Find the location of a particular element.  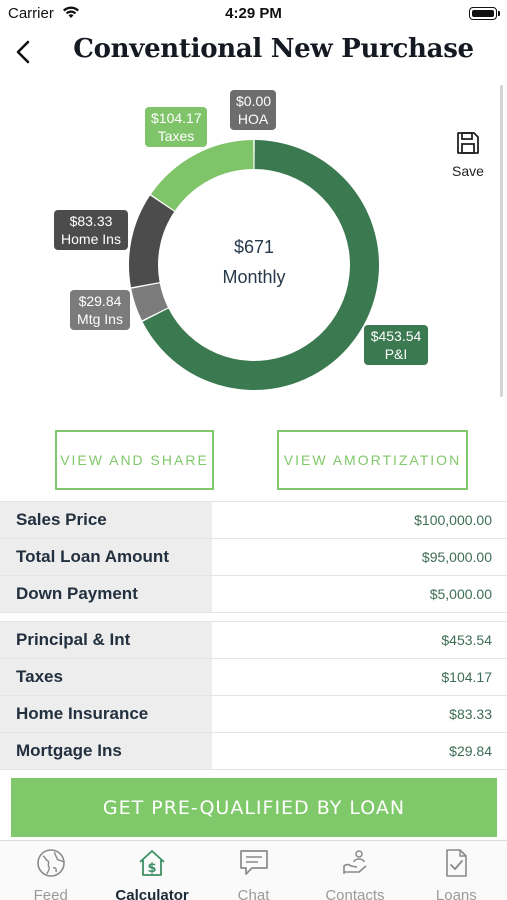

tab-calculator: $ Calculator is located at coordinates (151, 870).